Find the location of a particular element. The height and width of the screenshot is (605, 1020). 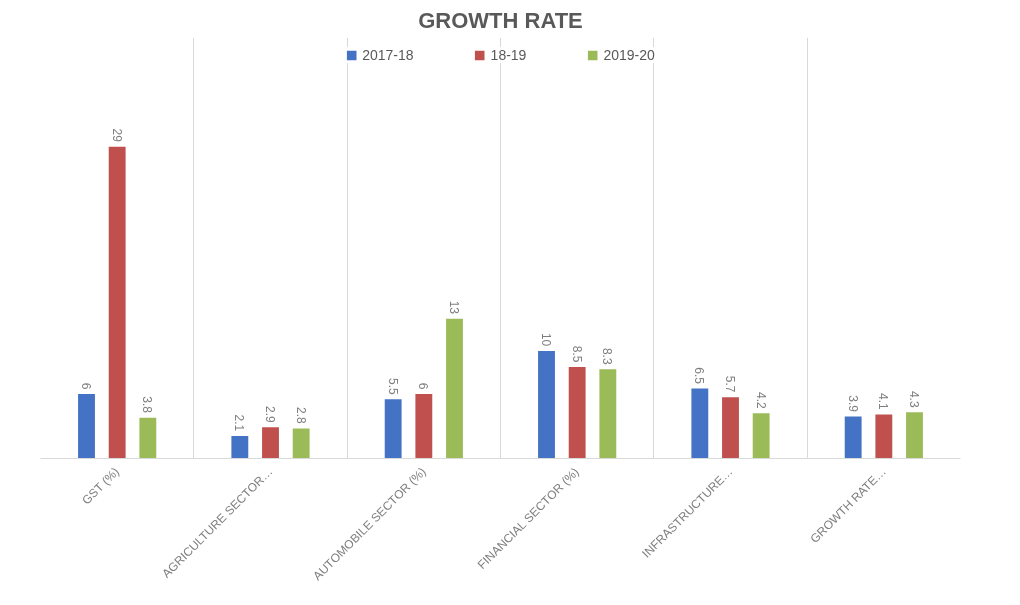

data-label: 5.7 is located at coordinates (730, 384).